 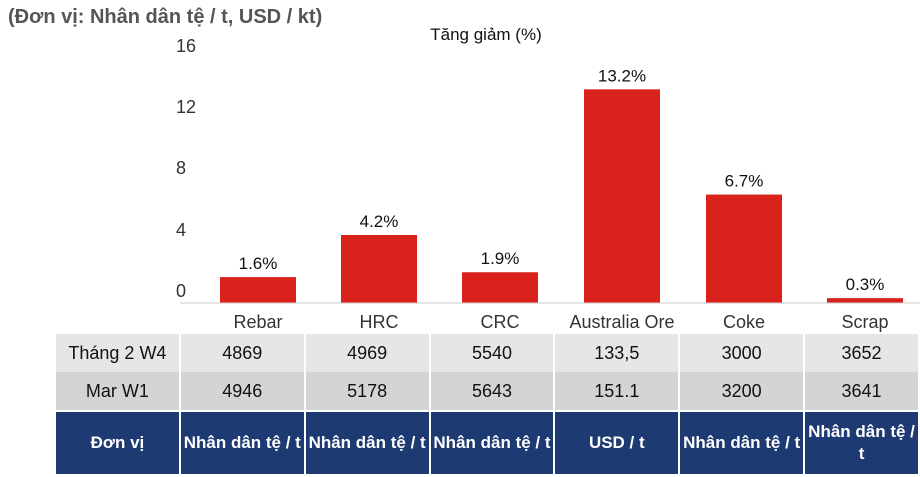 What do you see at coordinates (118, 391) in the screenshot?
I see `row-label: Mar W1` at bounding box center [118, 391].